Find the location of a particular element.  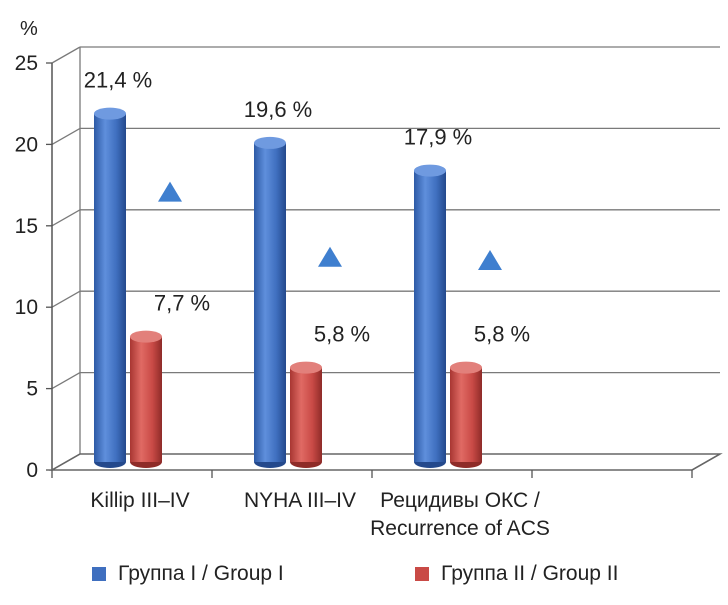

data-label: 21,4 % is located at coordinates (118, 80).